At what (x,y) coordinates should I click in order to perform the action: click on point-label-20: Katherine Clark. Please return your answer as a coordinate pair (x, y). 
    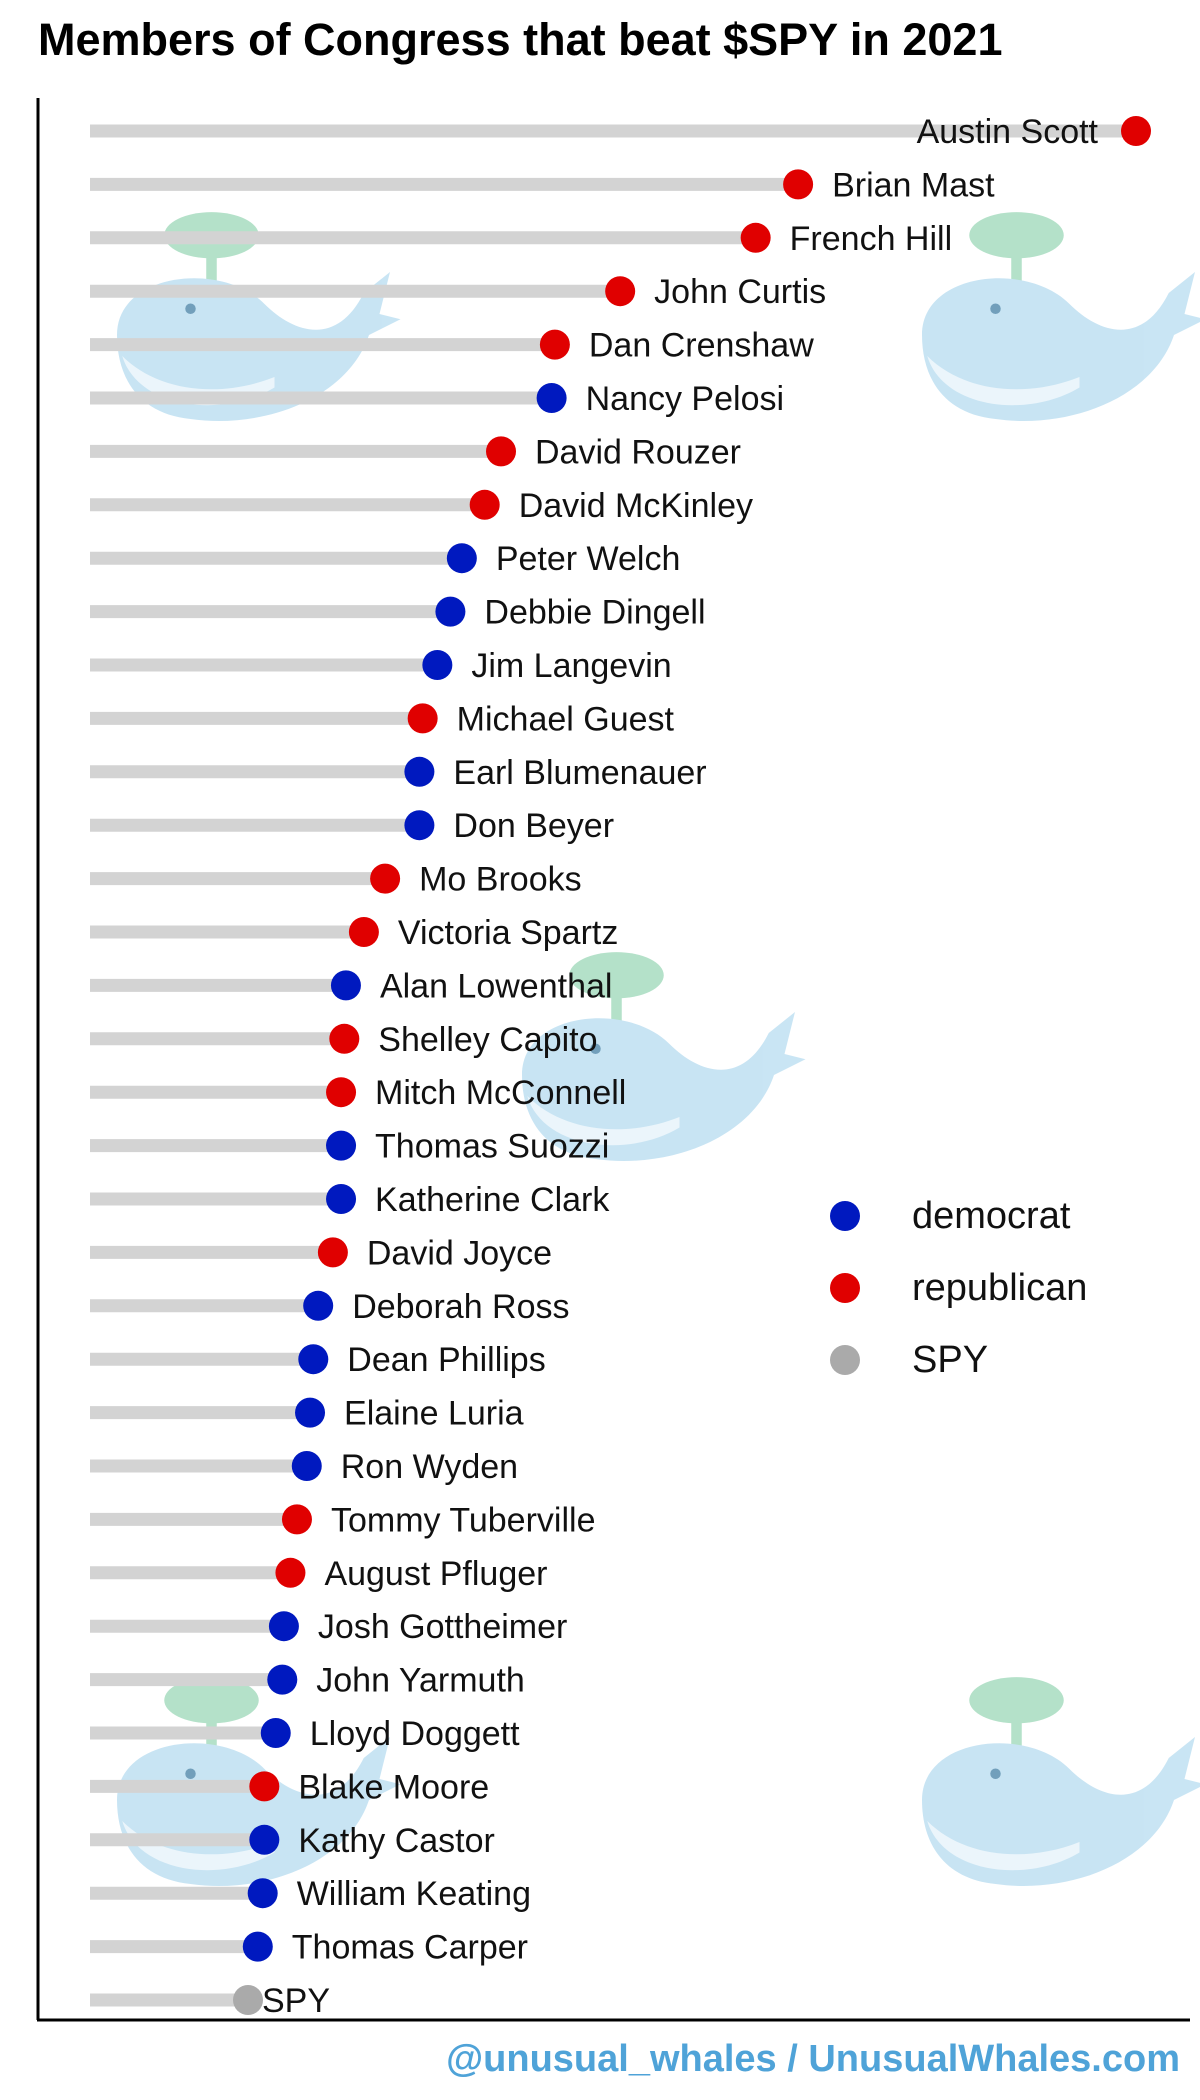
    Looking at the image, I should click on (492, 1200).